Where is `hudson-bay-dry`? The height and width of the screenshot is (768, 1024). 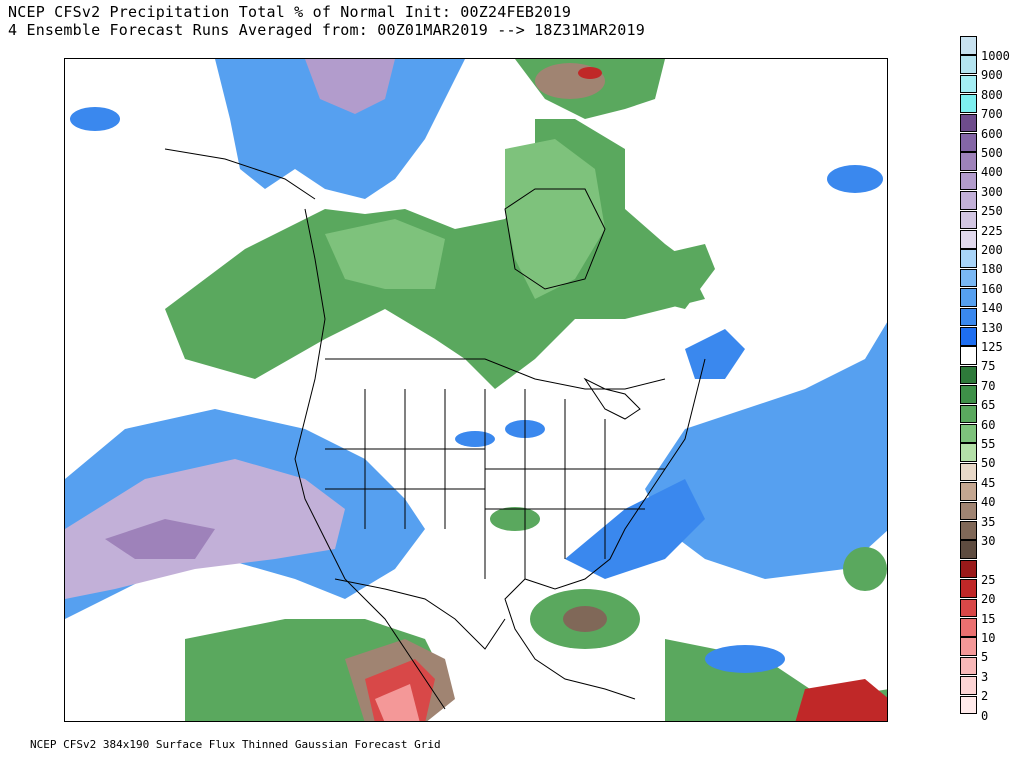
hudson-bay-dry is located at coordinates (555, 219).